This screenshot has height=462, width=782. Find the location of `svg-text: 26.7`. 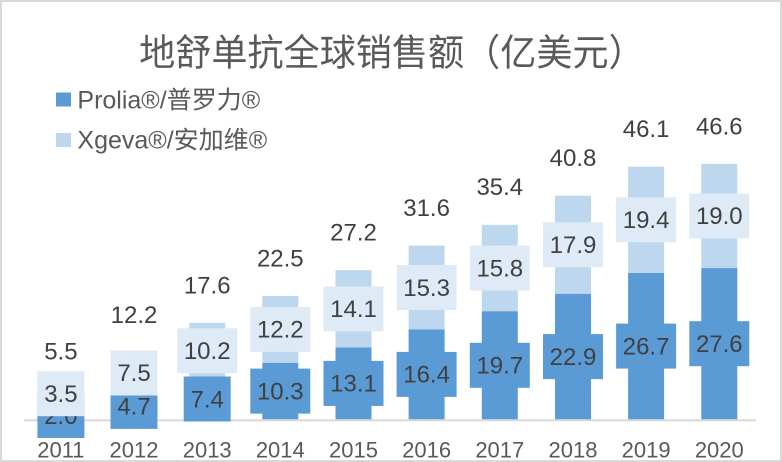

svg-text: 26.7 is located at coordinates (646, 346).